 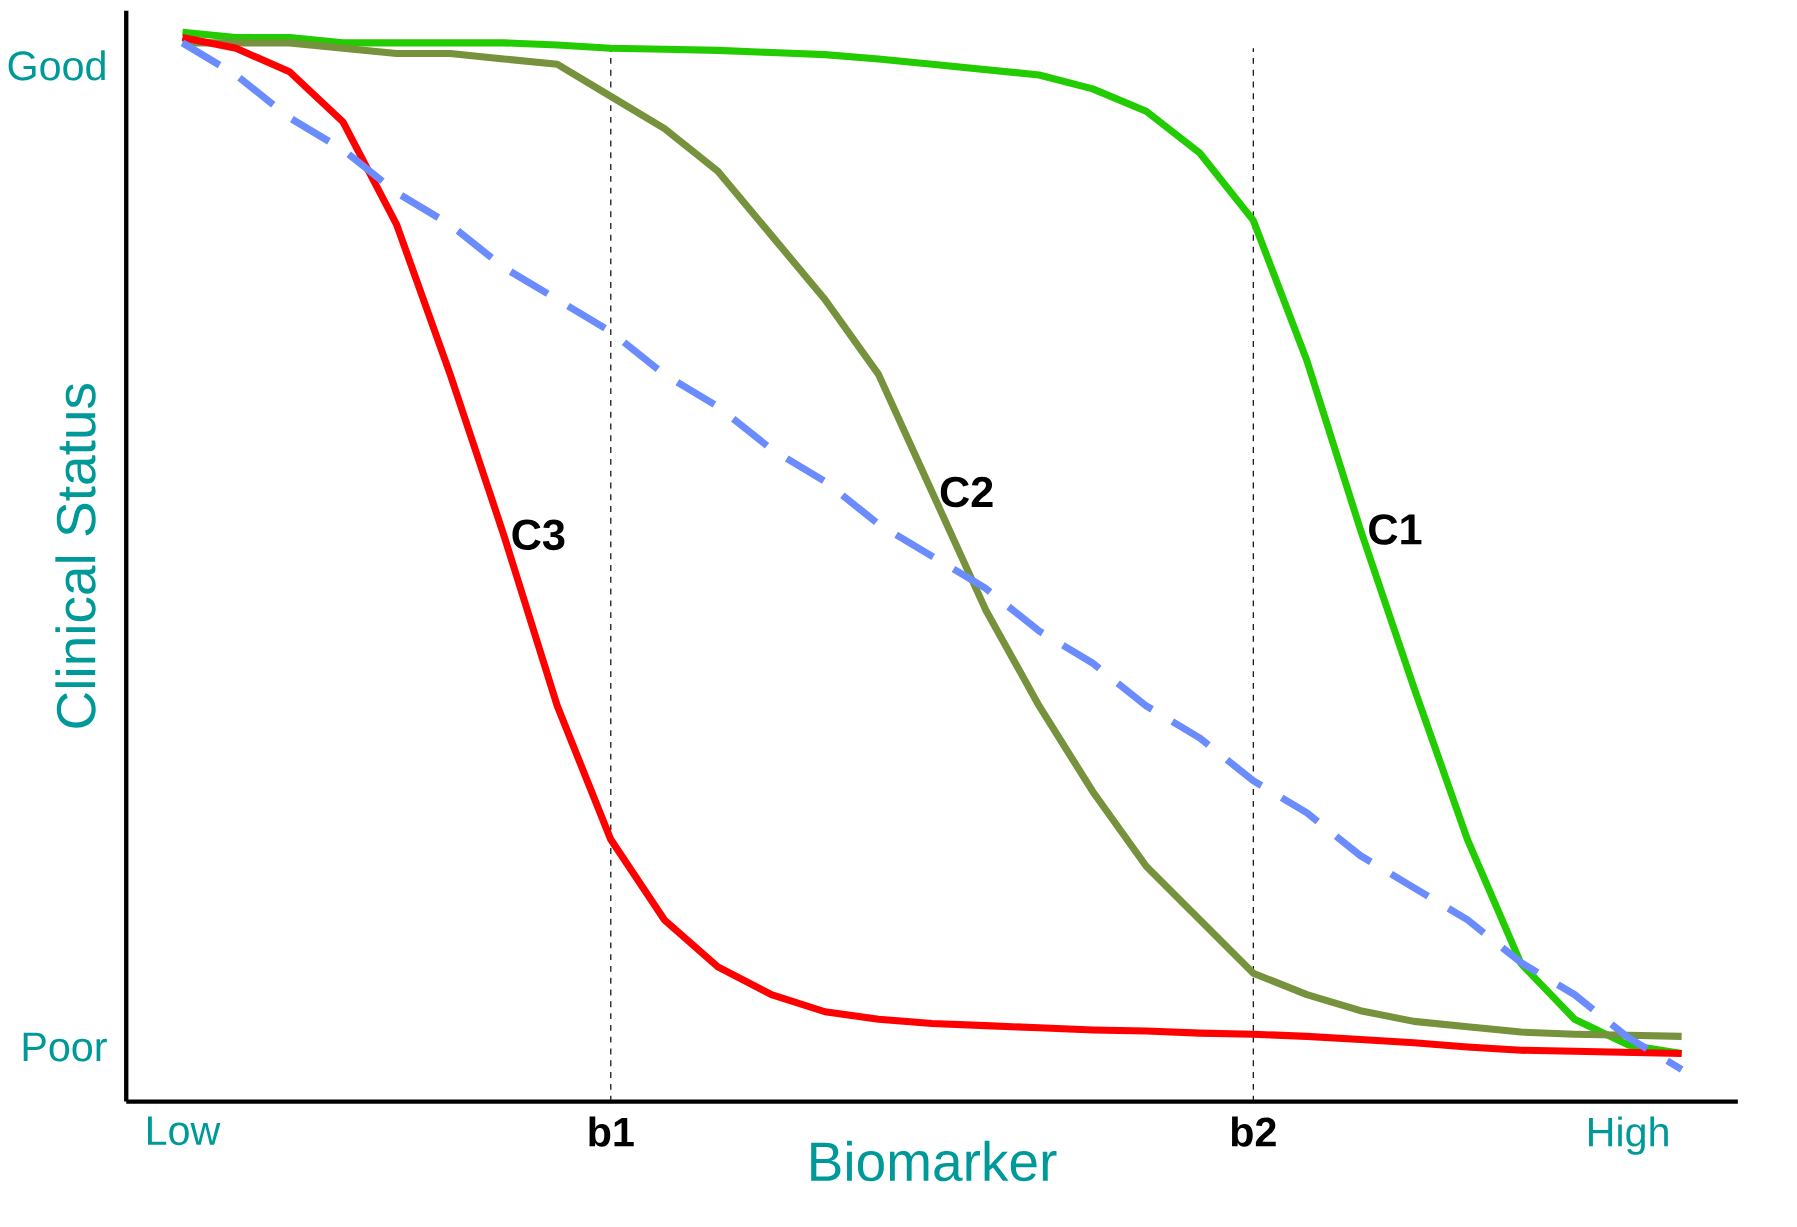 I want to click on x-tick-label: b1, so click(x=611, y=1131).